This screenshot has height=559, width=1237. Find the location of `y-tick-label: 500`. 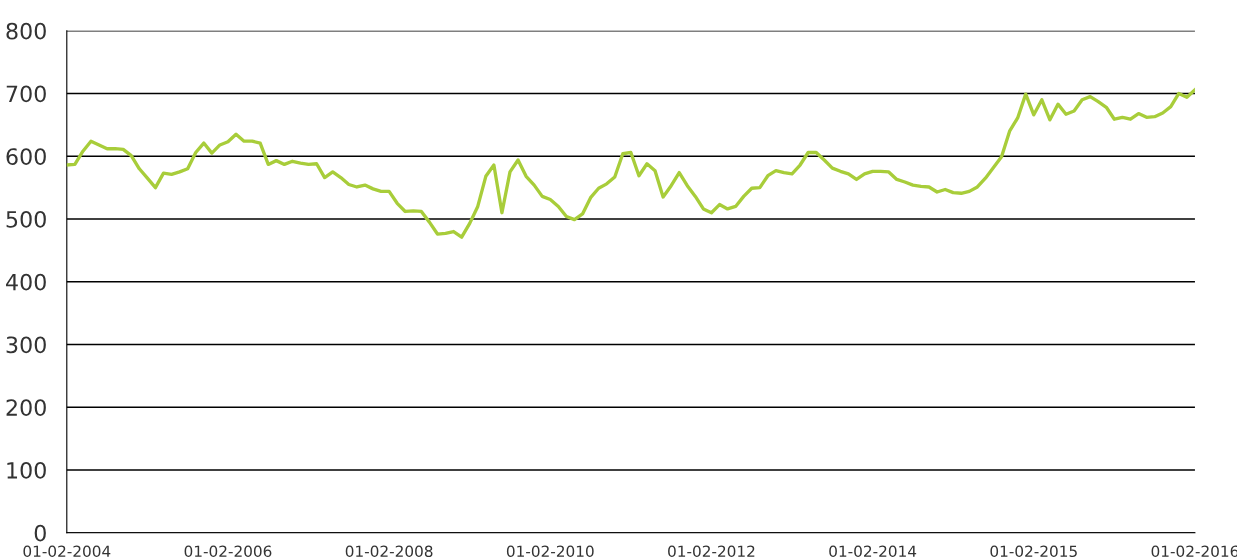

y-tick-label: 500 is located at coordinates (26, 219).